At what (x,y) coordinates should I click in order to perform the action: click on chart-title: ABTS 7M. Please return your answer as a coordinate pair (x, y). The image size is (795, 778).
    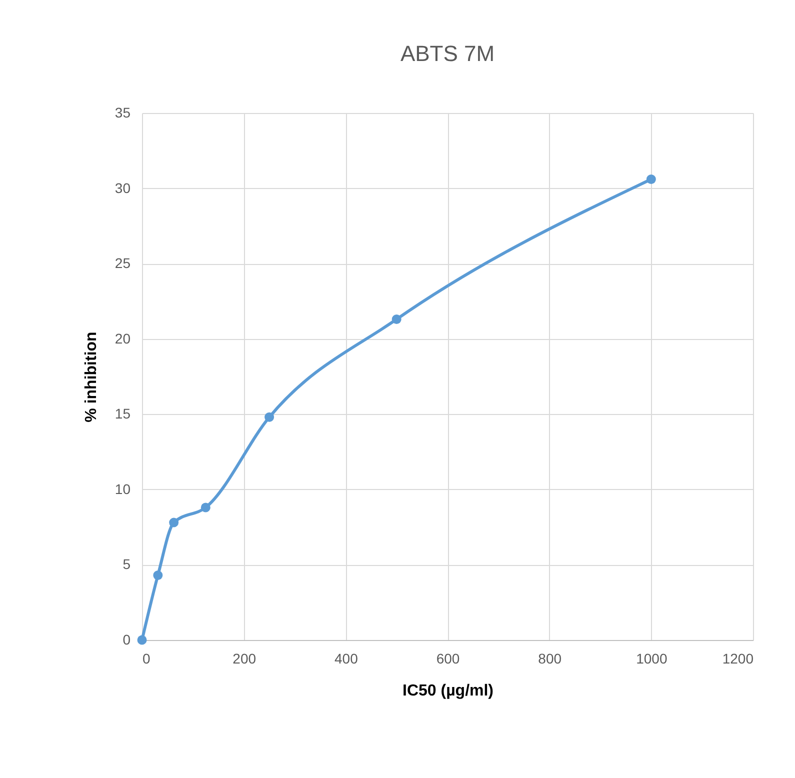
    Looking at the image, I should click on (447, 53).